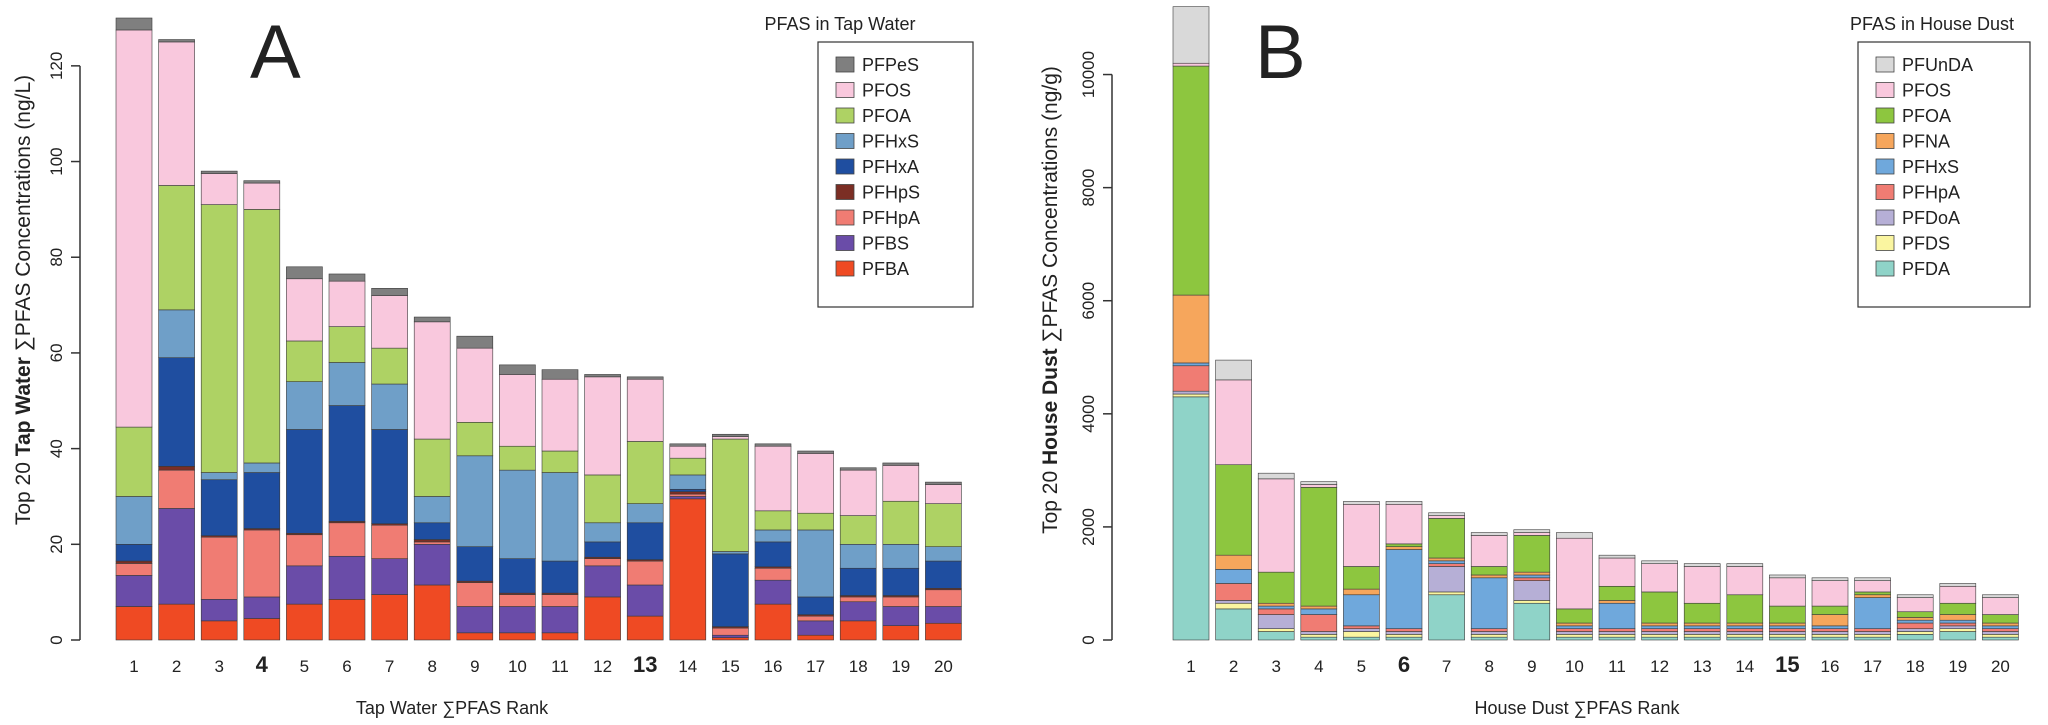 Image resolution: width=2048 pixels, height=725 pixels. What do you see at coordinates (56, 257) in the screenshot?
I see `y-tick-label: 80` at bounding box center [56, 257].